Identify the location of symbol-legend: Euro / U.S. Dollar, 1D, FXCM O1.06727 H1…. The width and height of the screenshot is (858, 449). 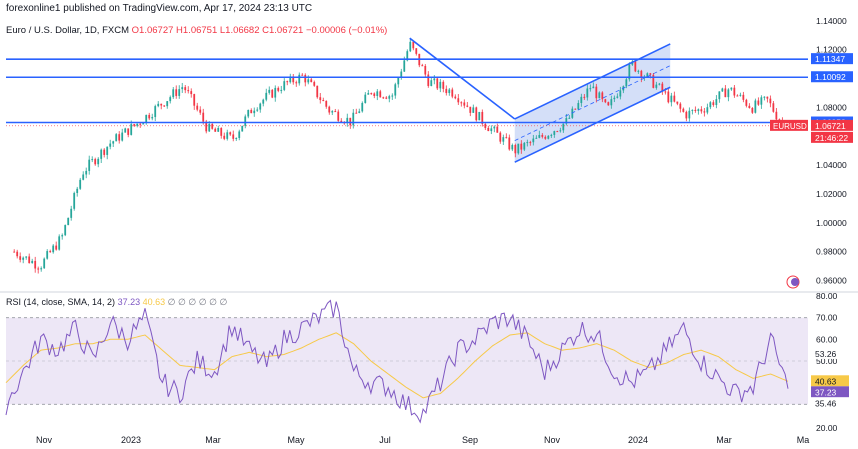
(196, 30).